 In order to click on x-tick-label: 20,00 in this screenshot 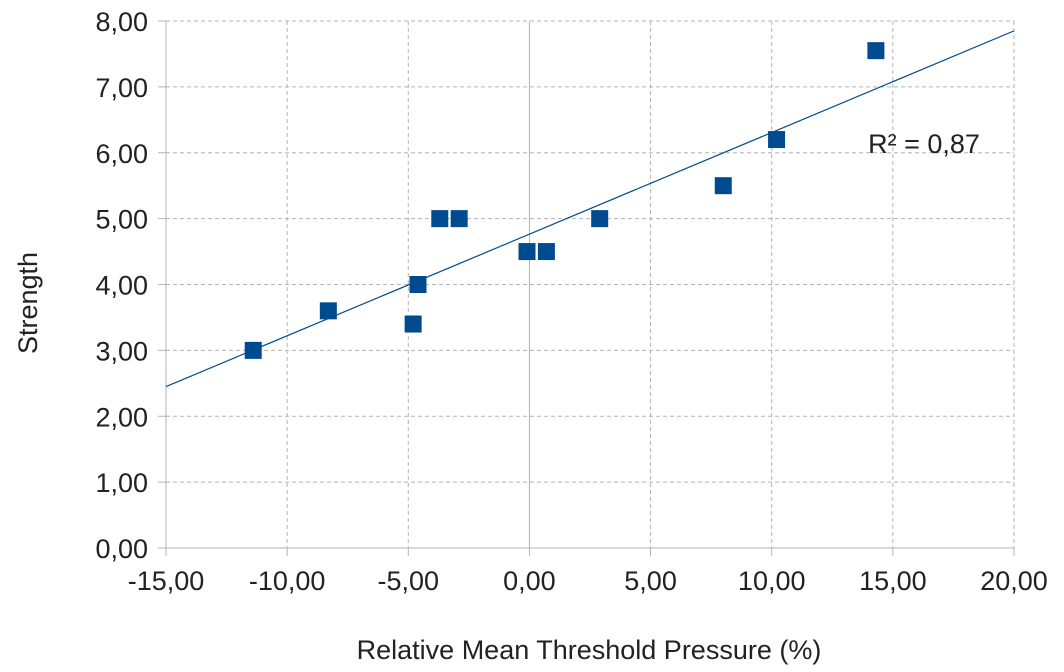, I will do `click(1014, 581)`.